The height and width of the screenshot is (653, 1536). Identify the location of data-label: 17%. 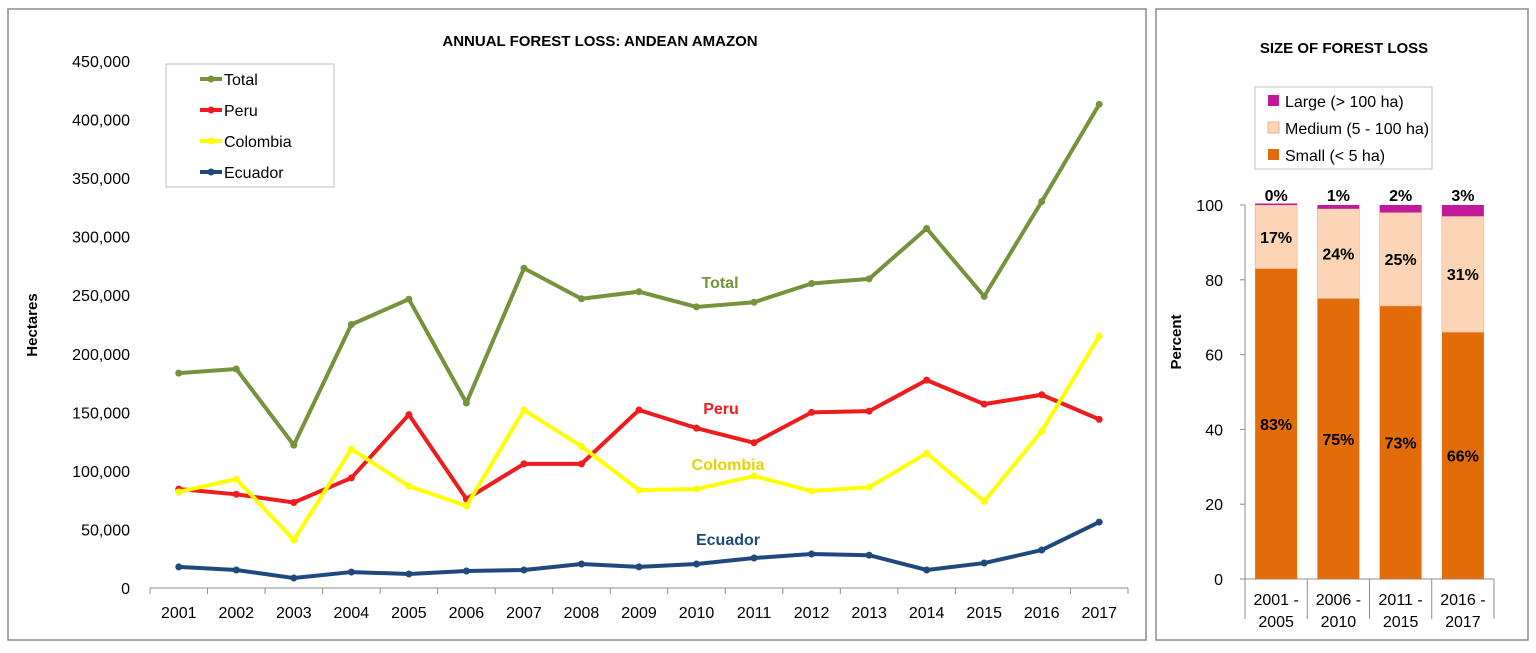
(1276, 238).